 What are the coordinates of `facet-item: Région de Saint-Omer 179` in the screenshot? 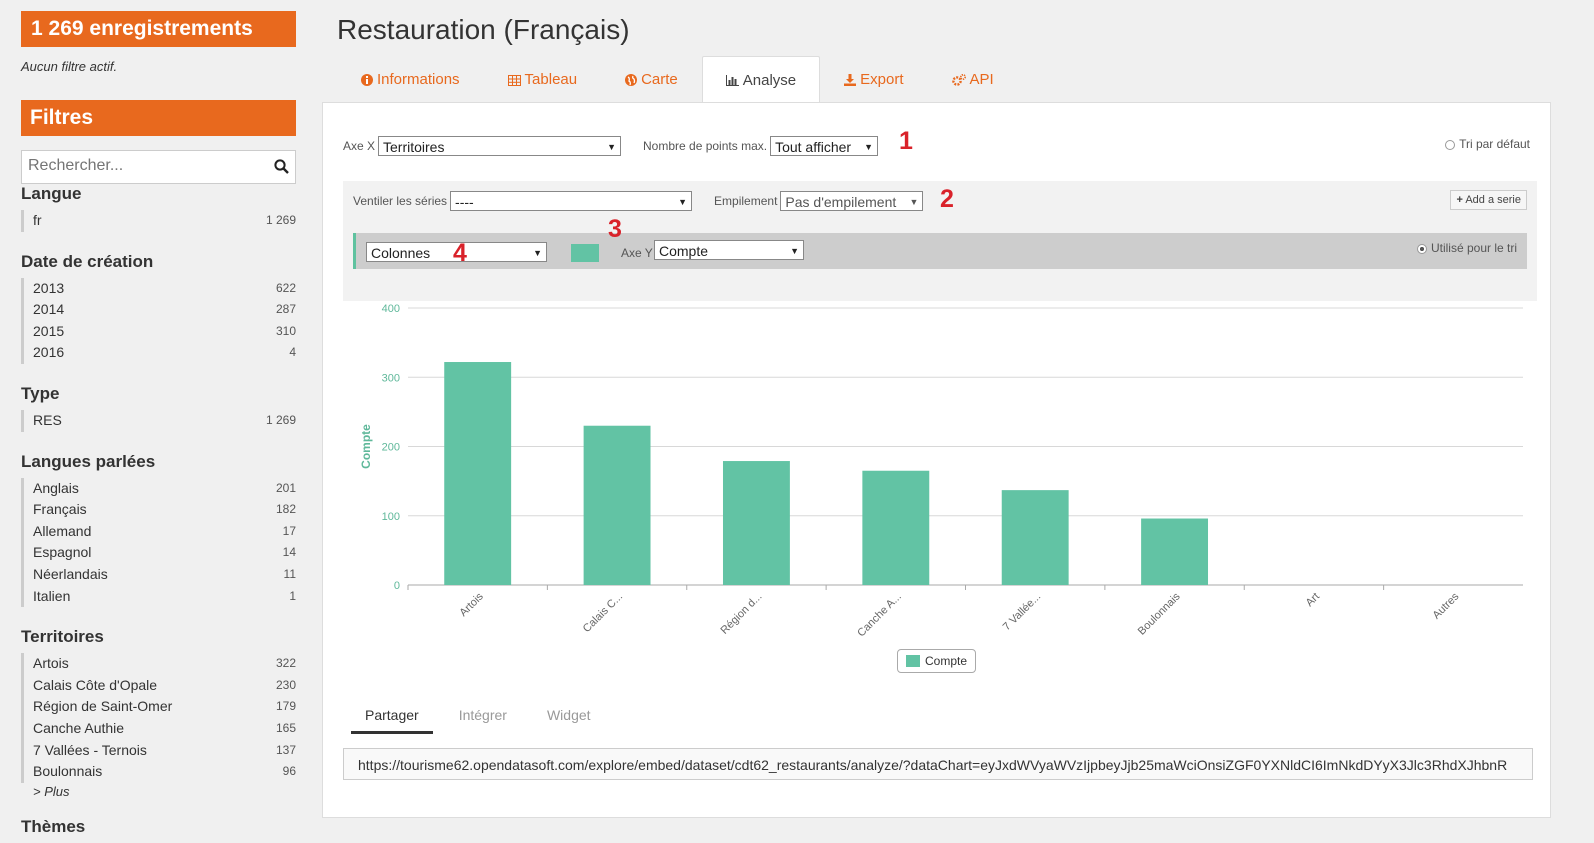 It's located at (164, 707).